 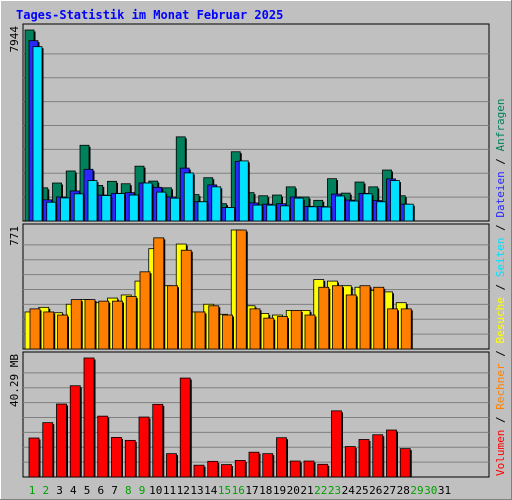 What do you see at coordinates (403, 490) in the screenshot?
I see `x-tick-label: 28` at bounding box center [403, 490].